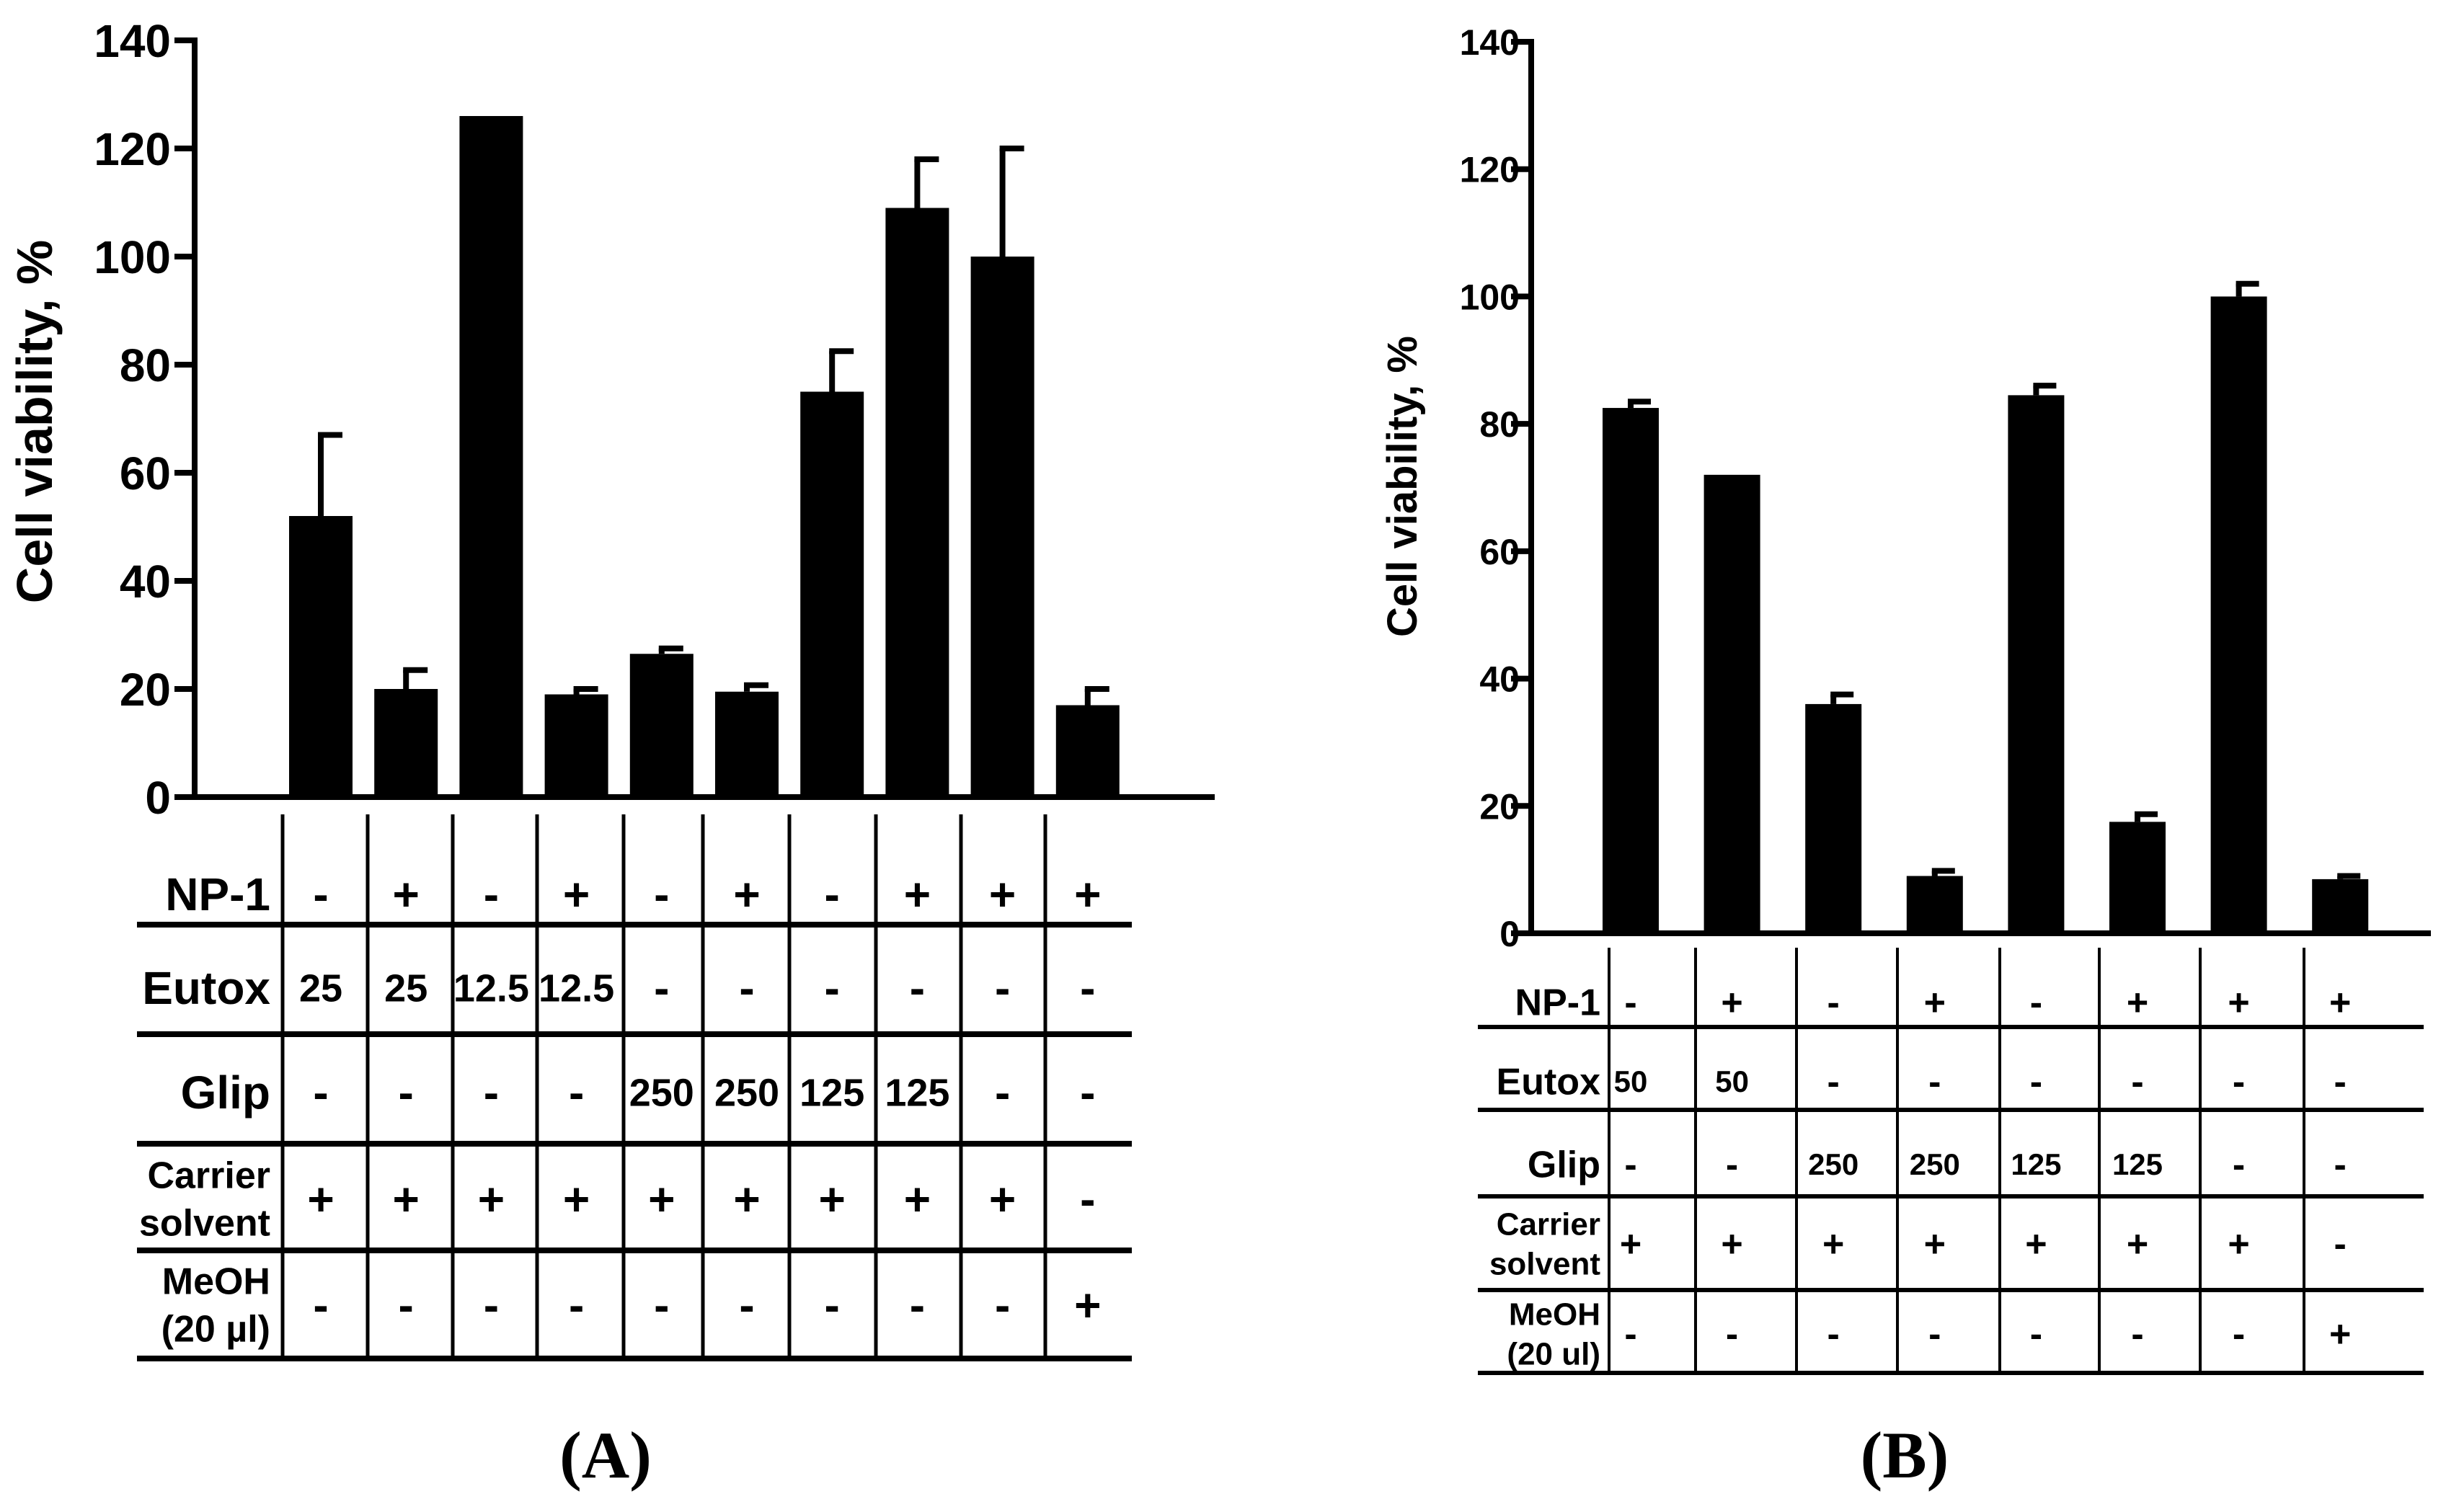 This screenshot has width=2459, height=1512. I want to click on panel-label: (B), so click(1905, 1455).